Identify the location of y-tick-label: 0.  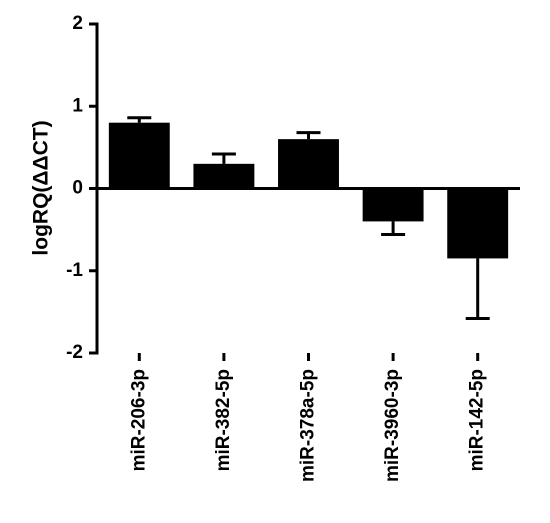
(77, 188).